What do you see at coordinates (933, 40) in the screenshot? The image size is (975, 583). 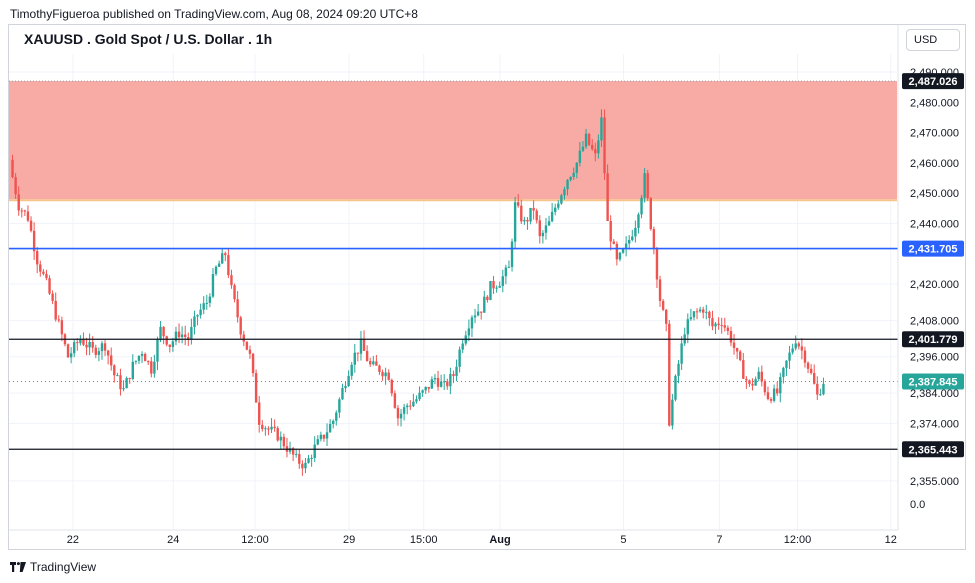 I see `currency-button: USD` at bounding box center [933, 40].